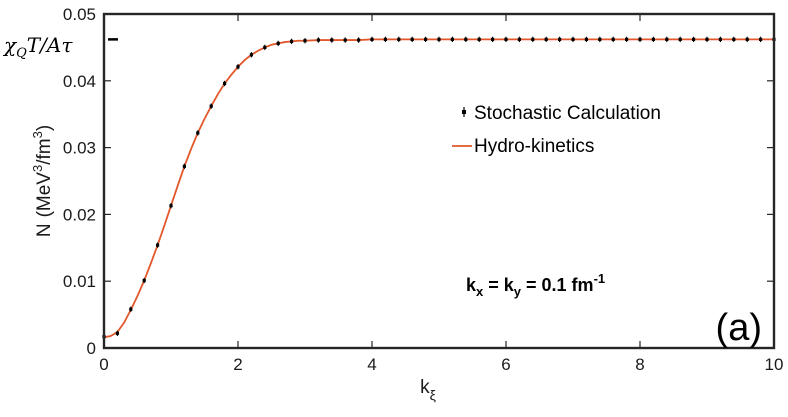 The height and width of the screenshot is (417, 788). What do you see at coordinates (79, 214) in the screenshot?
I see `y-tick-label: 0.02` at bounding box center [79, 214].